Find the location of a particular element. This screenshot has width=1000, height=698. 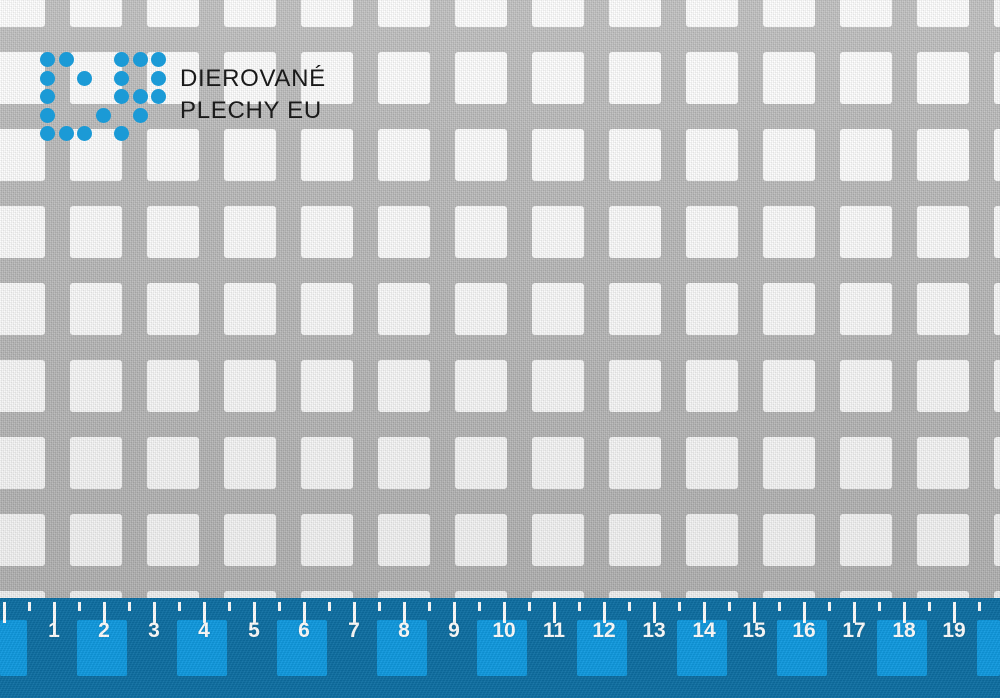

ruler-number: 17 is located at coordinates (854, 630).